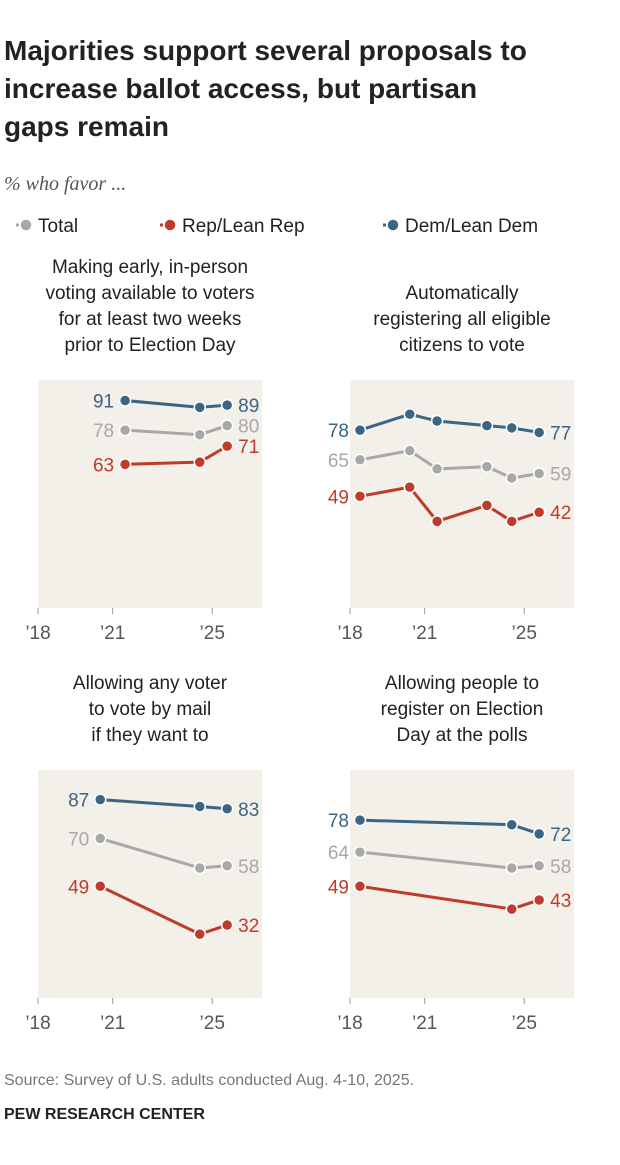 This screenshot has height=1165, width=620. What do you see at coordinates (150, 319) in the screenshot?
I see `panel-title: for at least two weeks` at bounding box center [150, 319].